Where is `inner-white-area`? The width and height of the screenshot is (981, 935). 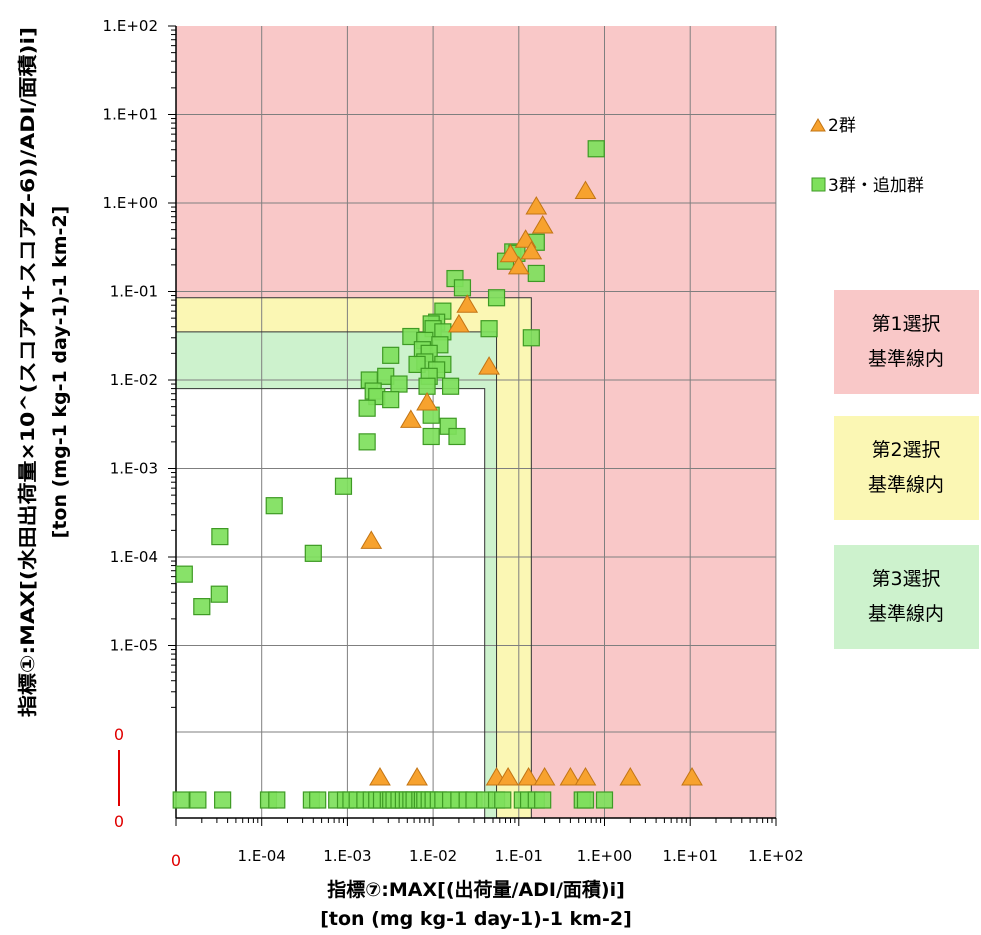 inner-white-area is located at coordinates (330, 603).